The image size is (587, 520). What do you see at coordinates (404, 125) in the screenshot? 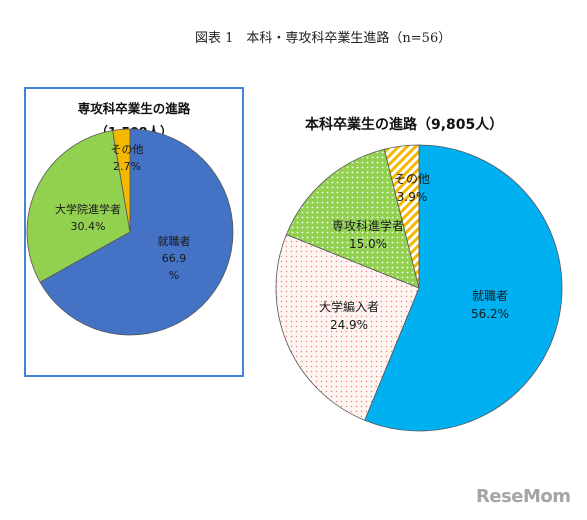
I see `right-chart-title: 本科卒業生の進路（9,805人）` at bounding box center [404, 125].